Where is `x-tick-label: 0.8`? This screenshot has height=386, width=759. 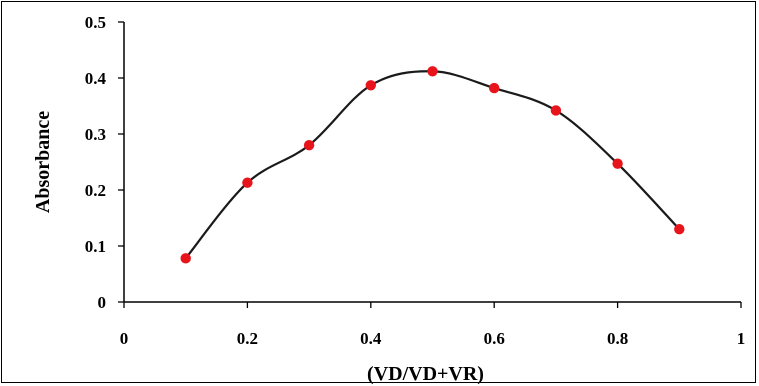 x-tick-label: 0.8 is located at coordinates (617, 338).